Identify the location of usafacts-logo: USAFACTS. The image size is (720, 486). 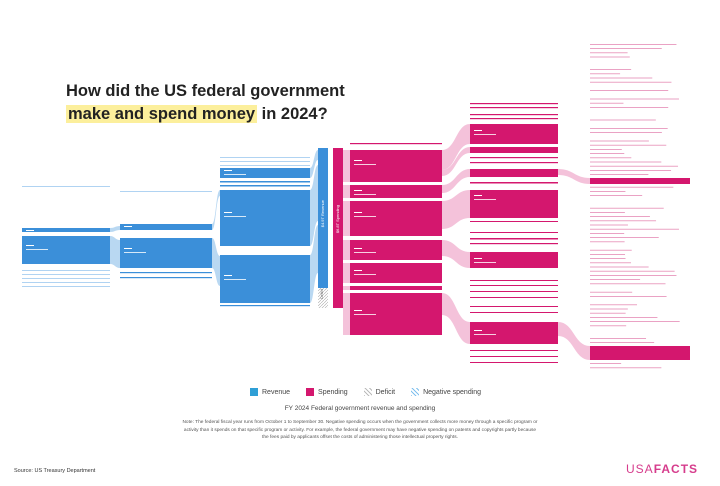
(662, 469).